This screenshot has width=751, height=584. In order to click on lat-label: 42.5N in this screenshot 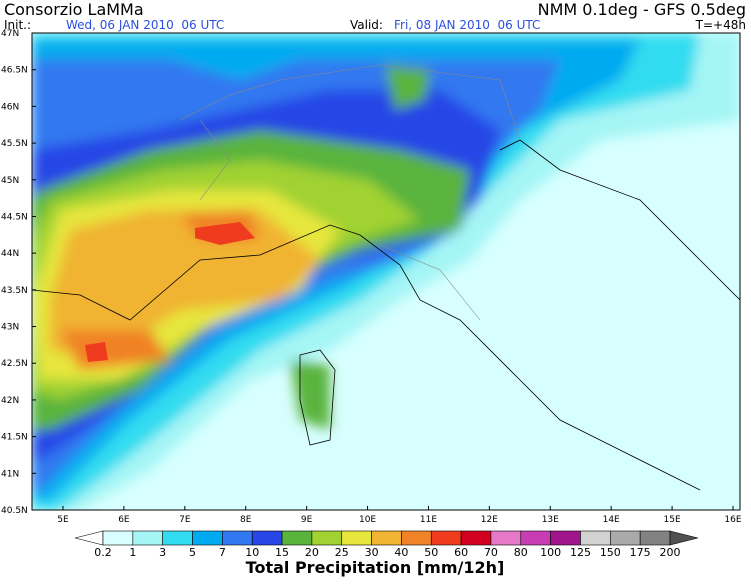, I will do `click(14, 364)`.